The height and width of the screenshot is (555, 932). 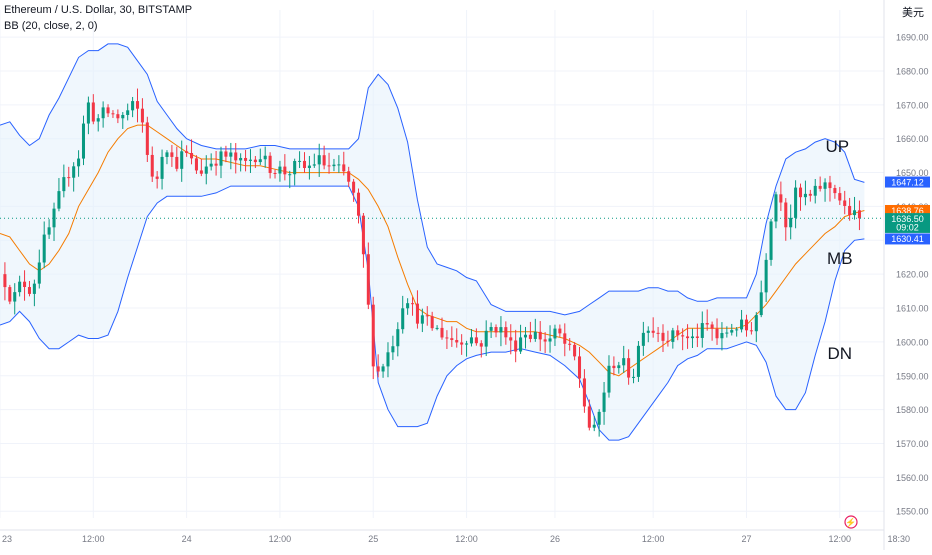 I want to click on y-tick-label: 1600.00, so click(x=912, y=342).